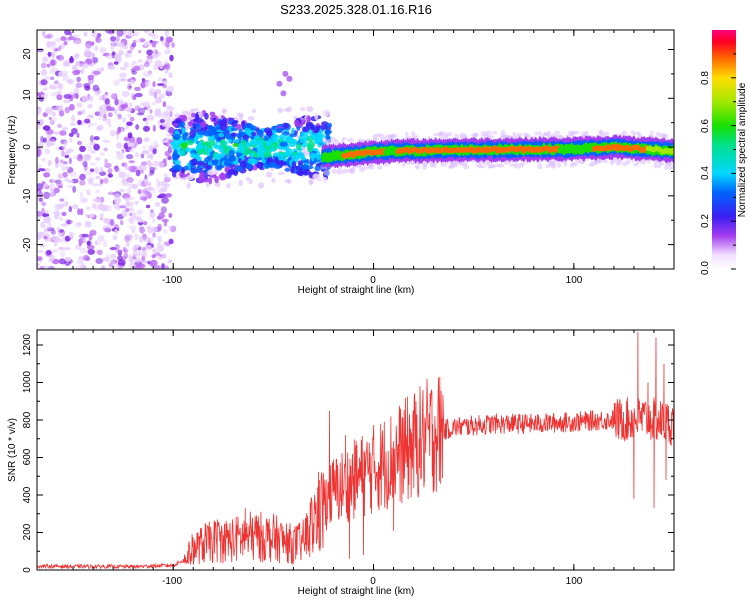 The height and width of the screenshot is (600, 750). I want to click on top-xtick-label: -100, so click(172, 280).